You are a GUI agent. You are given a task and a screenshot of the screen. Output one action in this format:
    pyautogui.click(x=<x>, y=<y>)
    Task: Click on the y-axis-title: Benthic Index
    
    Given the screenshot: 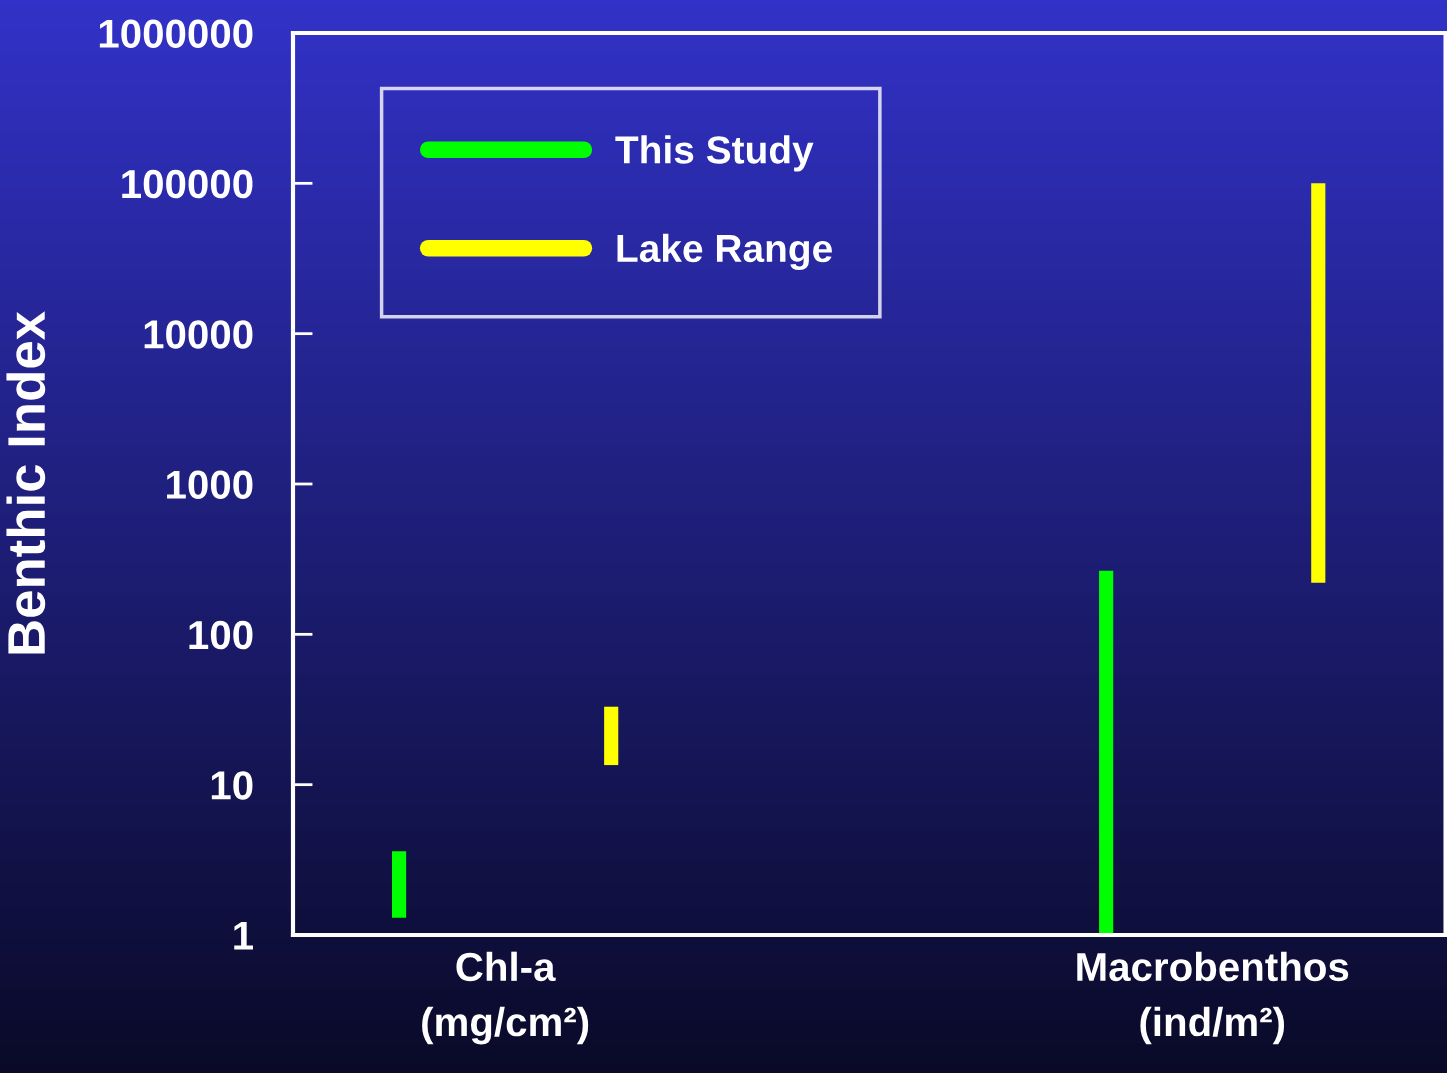 What is the action you would take?
    pyautogui.click(x=26, y=482)
    